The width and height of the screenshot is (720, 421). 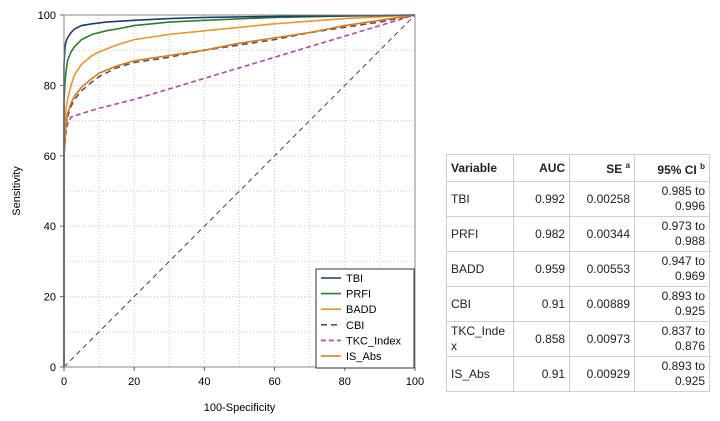 I want to click on ci-low: 0.985 to, so click(x=683, y=191).